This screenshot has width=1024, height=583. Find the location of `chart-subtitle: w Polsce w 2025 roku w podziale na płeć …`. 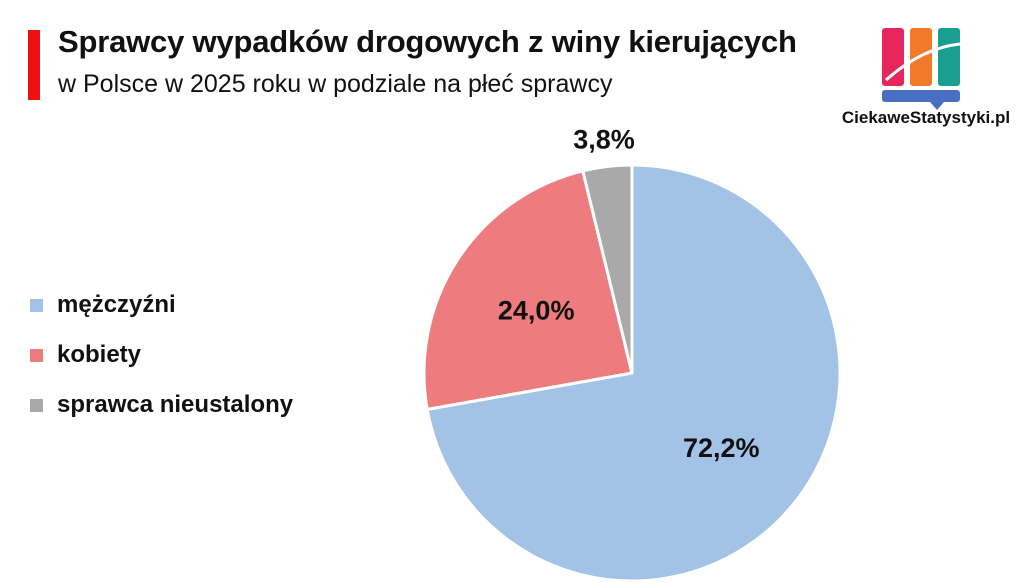

chart-subtitle: w Polsce w 2025 roku w podziale na płeć … is located at coordinates (335, 84).